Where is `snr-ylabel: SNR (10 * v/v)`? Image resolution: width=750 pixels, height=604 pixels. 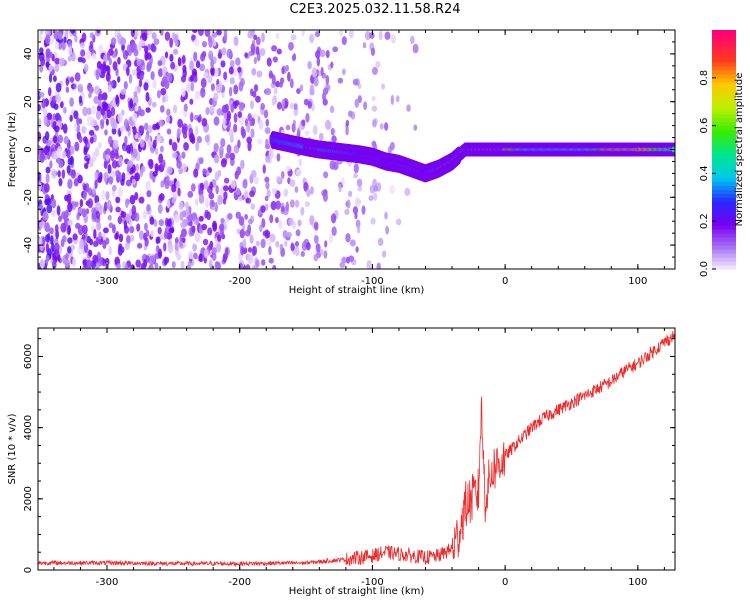 snr-ylabel: SNR (10 * v/v) is located at coordinates (12, 448).